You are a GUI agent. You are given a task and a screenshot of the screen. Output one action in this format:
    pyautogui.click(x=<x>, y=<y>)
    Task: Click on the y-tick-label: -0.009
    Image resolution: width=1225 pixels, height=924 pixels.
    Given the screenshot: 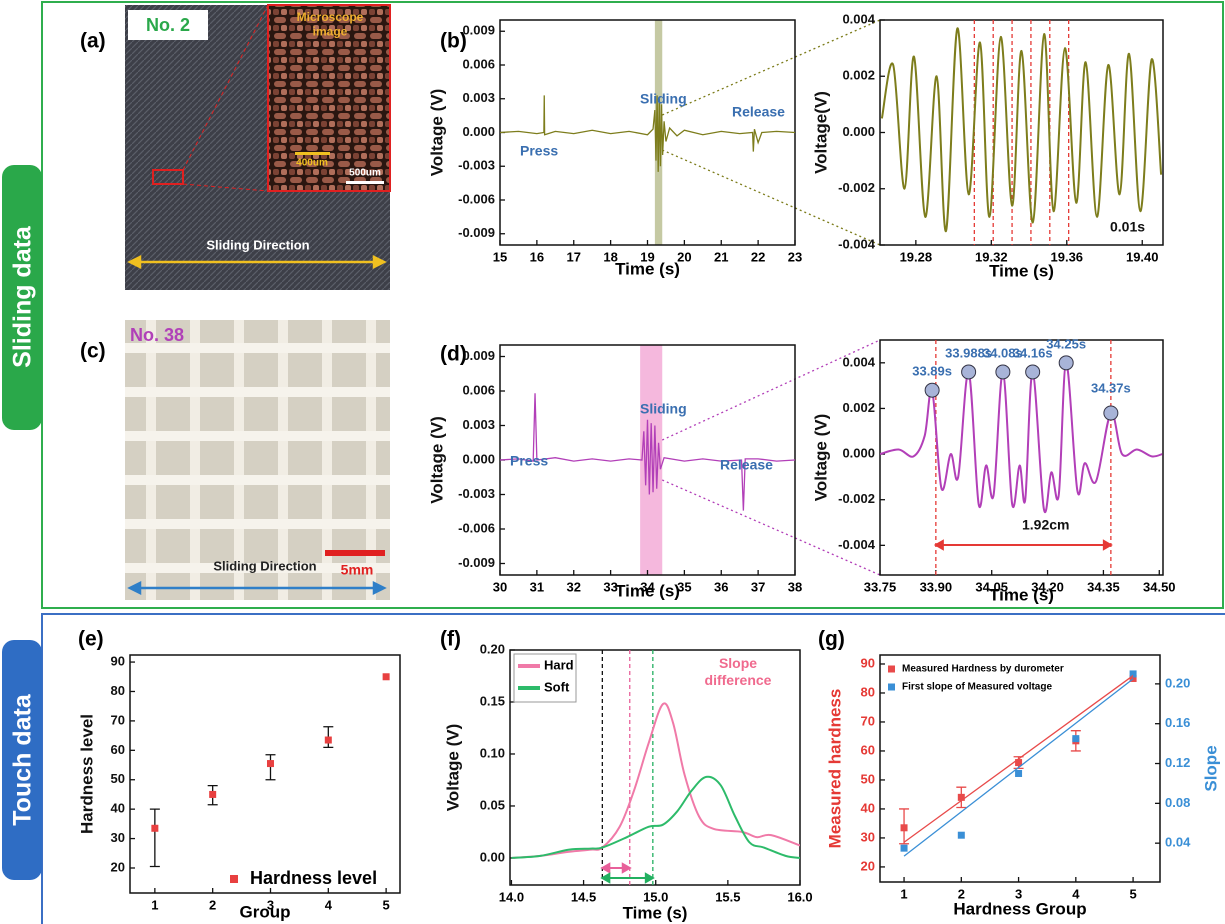 What is the action you would take?
    pyautogui.click(x=476, y=232)
    